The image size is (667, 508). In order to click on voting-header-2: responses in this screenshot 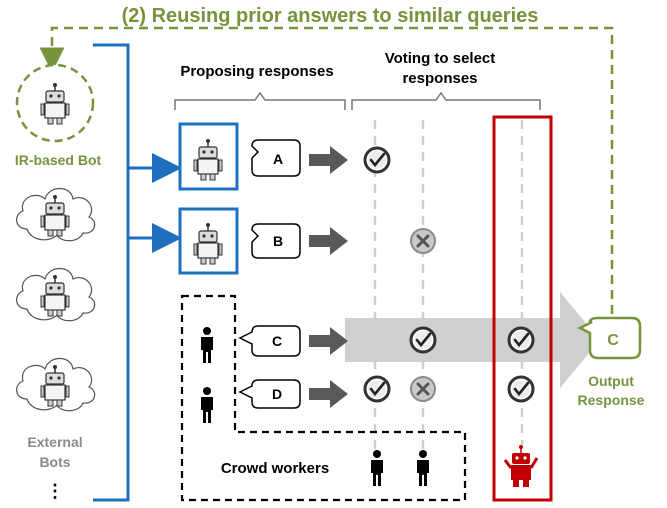, I will do `click(439, 78)`.